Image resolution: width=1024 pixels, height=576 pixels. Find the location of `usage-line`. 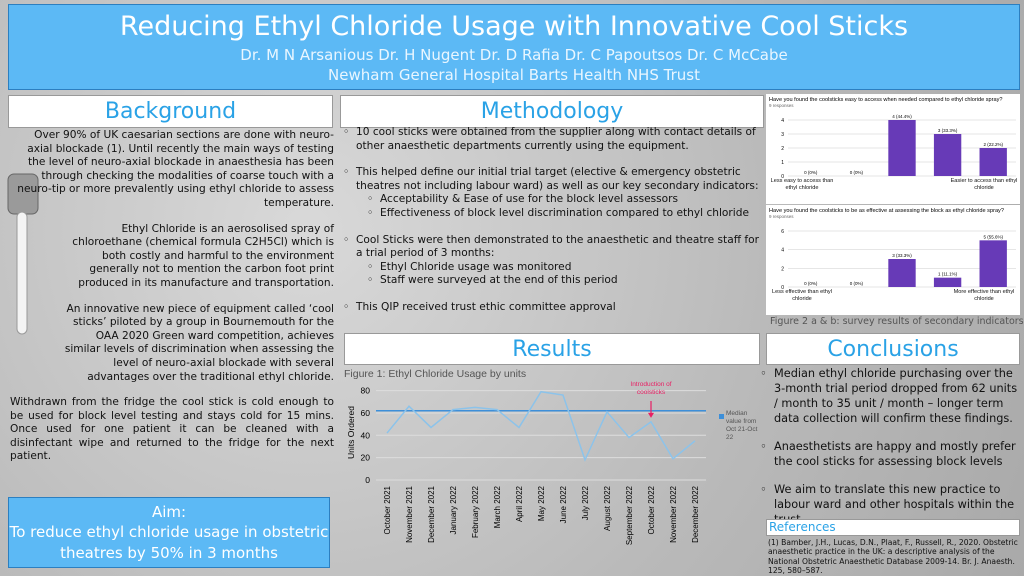

usage-line is located at coordinates (541, 426).